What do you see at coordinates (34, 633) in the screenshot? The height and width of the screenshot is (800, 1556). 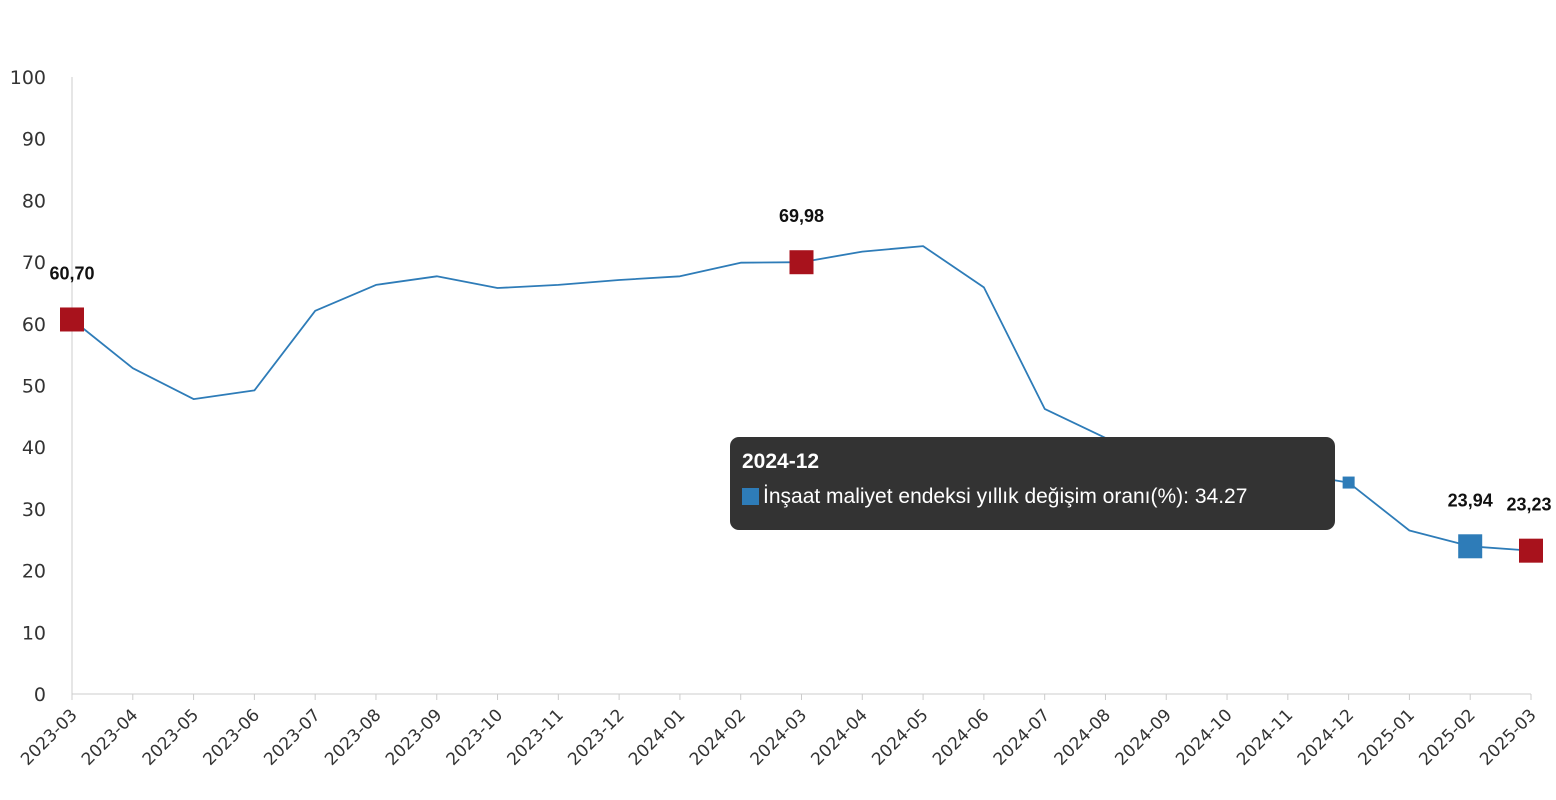 I see `y-tick-label: 10` at bounding box center [34, 633].